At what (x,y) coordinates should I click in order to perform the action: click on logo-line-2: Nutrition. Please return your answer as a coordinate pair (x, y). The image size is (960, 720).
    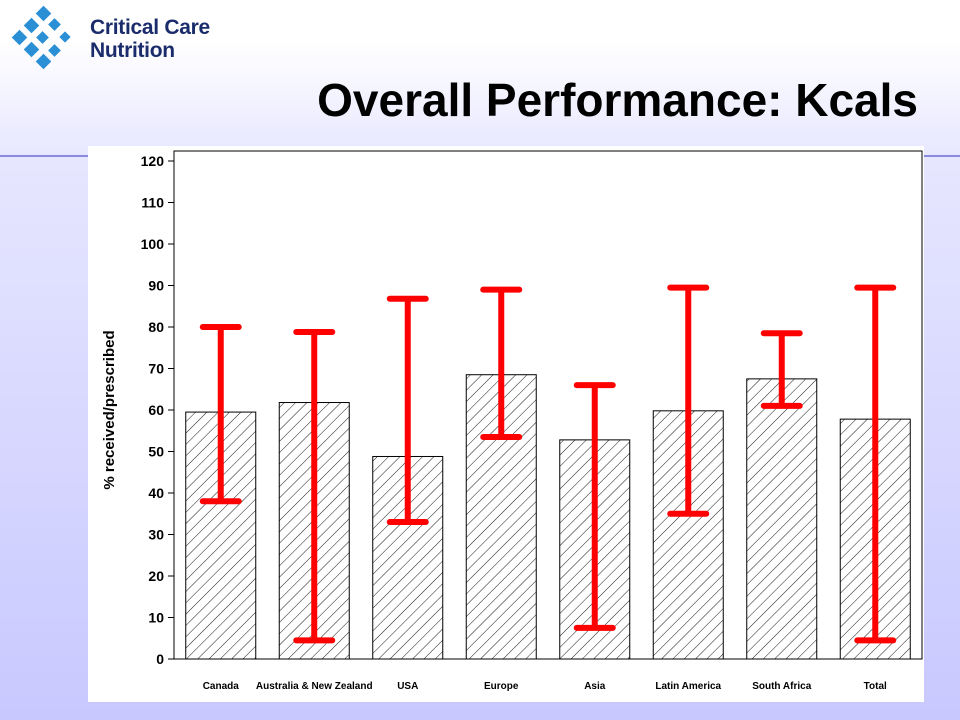
    Looking at the image, I should click on (132, 50).